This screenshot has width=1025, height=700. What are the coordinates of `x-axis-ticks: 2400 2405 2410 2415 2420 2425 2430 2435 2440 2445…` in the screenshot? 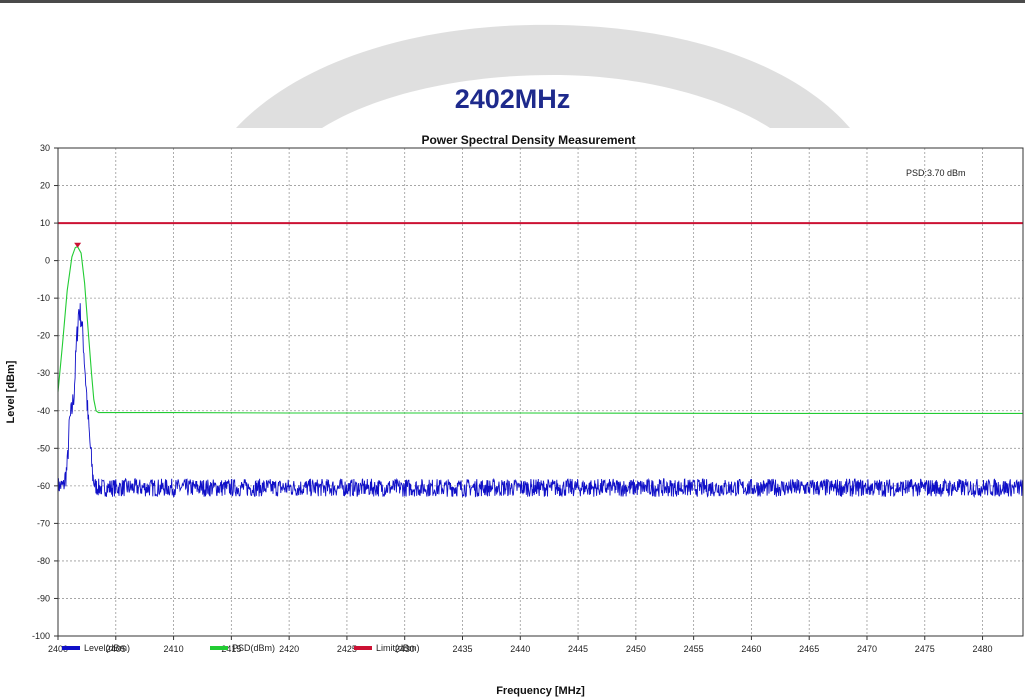 It's located at (520, 645).